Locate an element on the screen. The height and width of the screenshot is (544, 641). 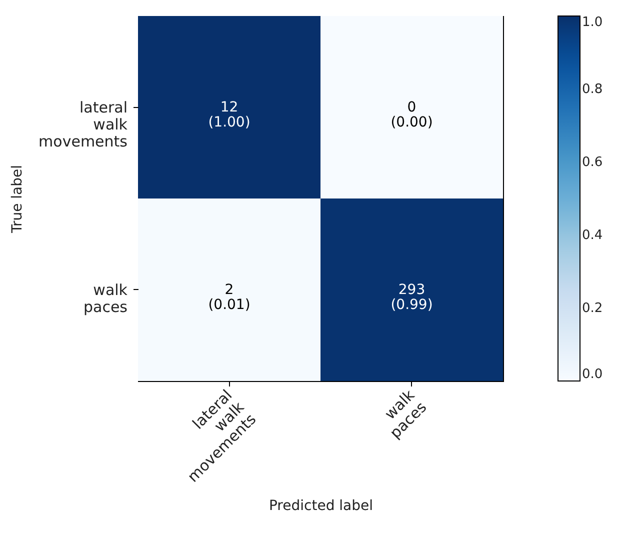
color-bar-label: 0.8 is located at coordinates (592, 89).